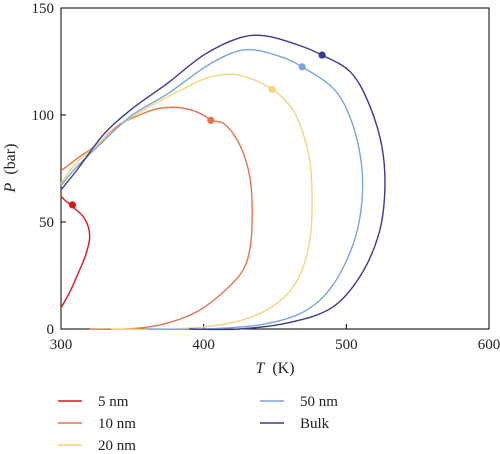 The width and height of the screenshot is (500, 454). Describe the element at coordinates (117, 424) in the screenshot. I see `legend-label-10-nm: 10 nm` at that location.